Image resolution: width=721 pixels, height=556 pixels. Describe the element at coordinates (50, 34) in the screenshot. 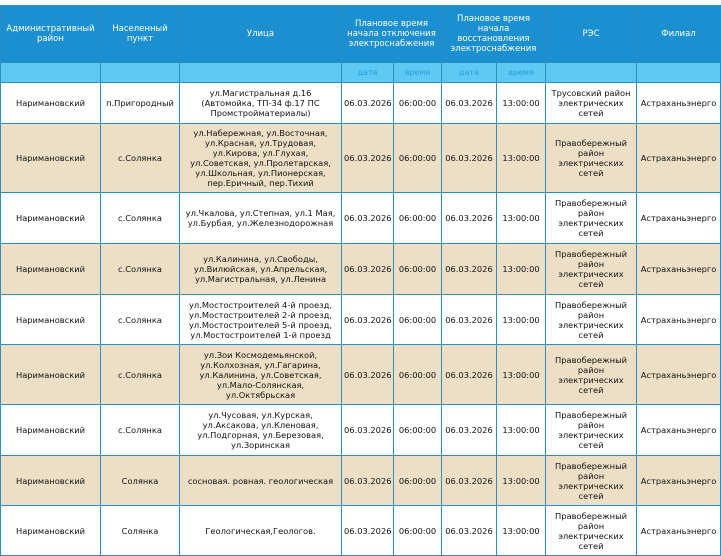

I see `header-district: Административный район` at that location.